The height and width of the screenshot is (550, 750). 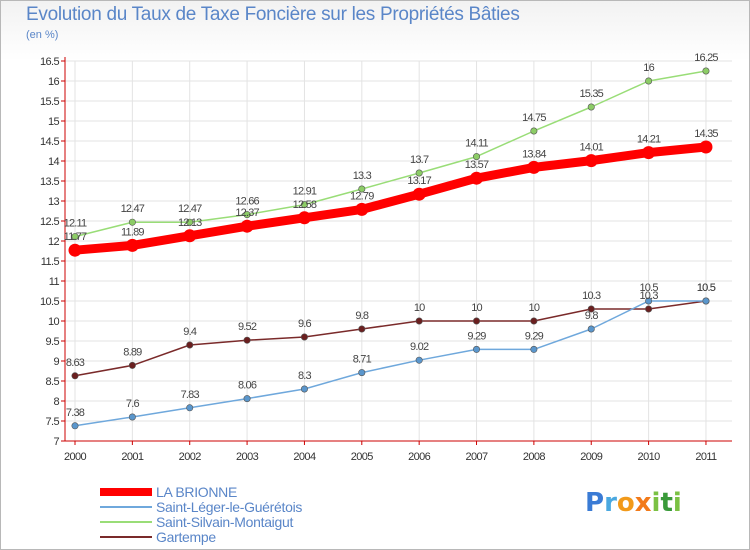 What do you see at coordinates (648, 296) in the screenshot?
I see `data-label: 10.3` at bounding box center [648, 296].